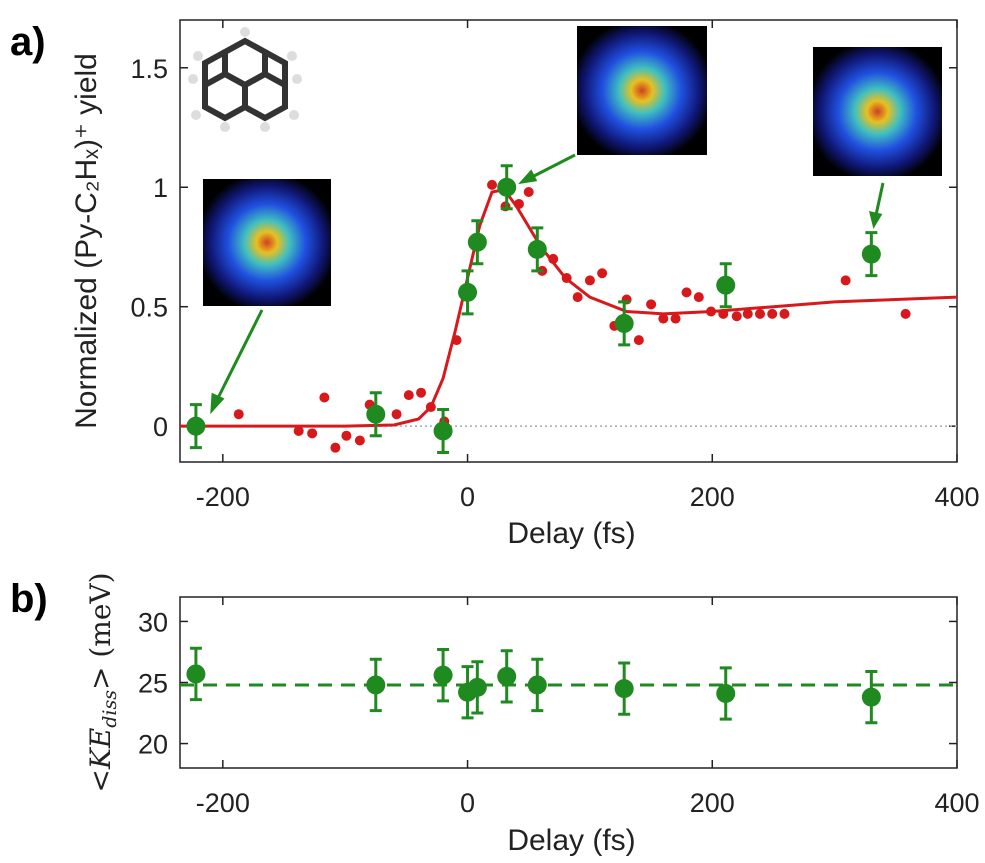 This screenshot has width=985, height=863. I want to click on panel-label: a), so click(28, 42).